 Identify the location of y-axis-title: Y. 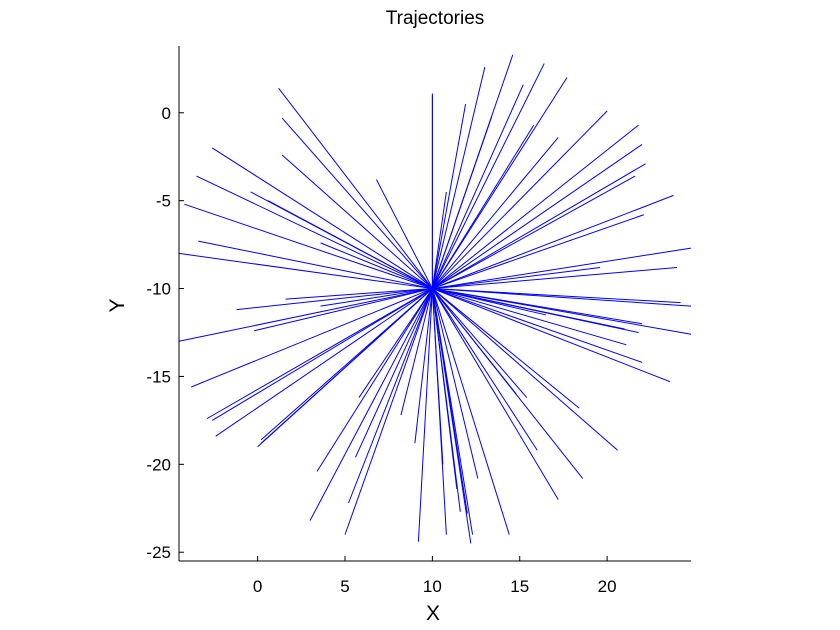
(117, 305).